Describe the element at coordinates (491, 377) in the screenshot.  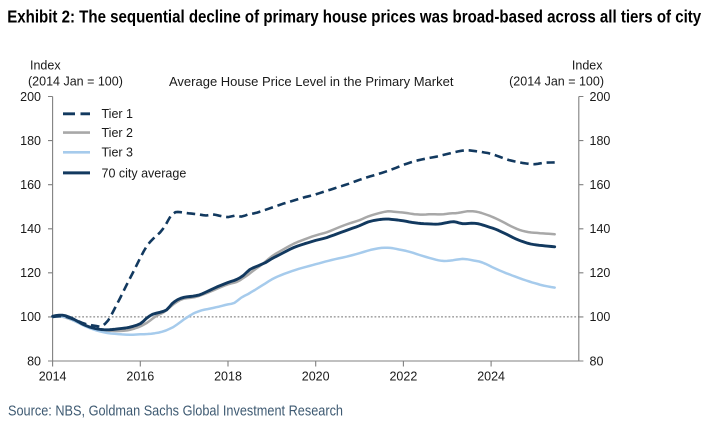
I see `svg-text: 2024` at that location.